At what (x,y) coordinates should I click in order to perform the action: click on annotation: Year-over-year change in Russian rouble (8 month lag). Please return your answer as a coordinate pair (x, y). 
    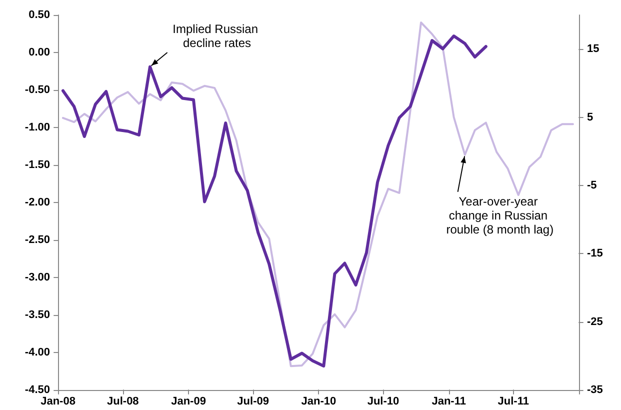
    Looking at the image, I should click on (500, 215).